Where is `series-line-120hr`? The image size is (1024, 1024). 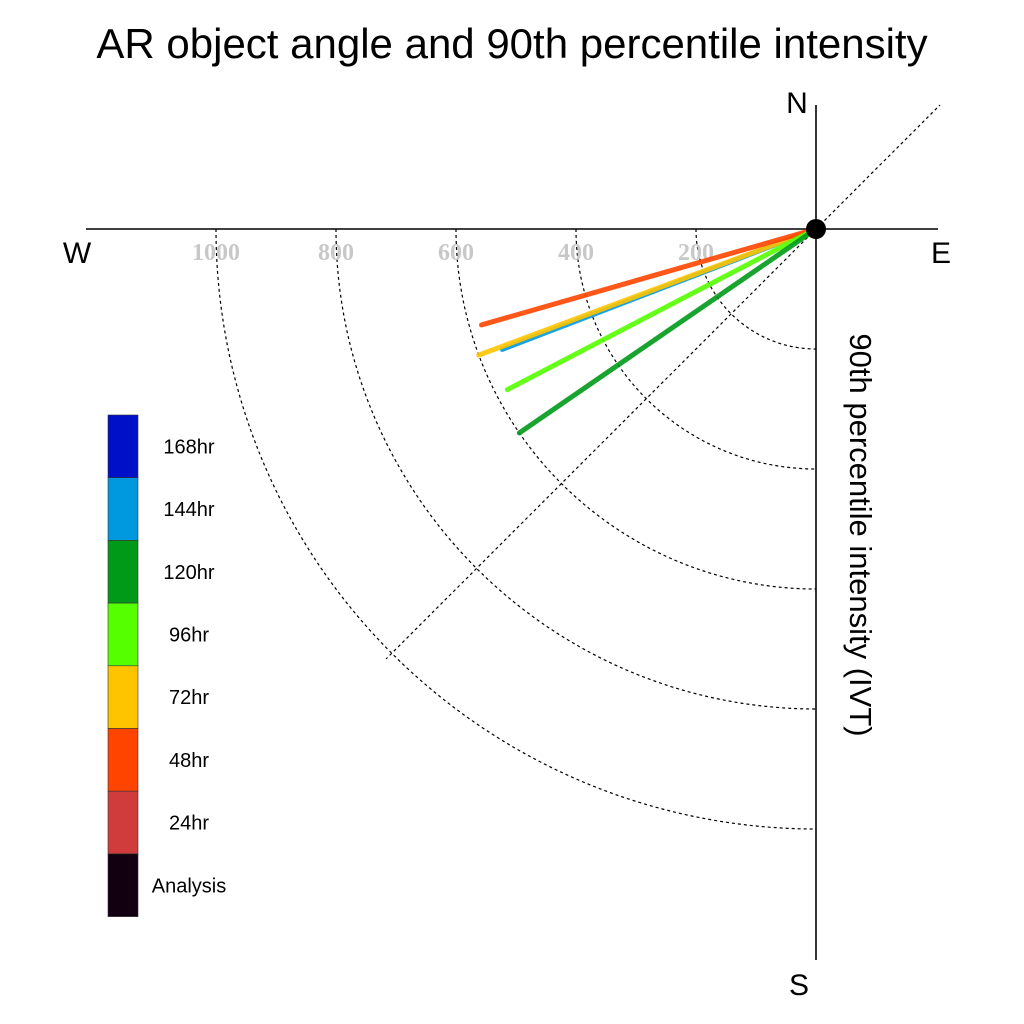
series-line-120hr is located at coordinates (667, 331).